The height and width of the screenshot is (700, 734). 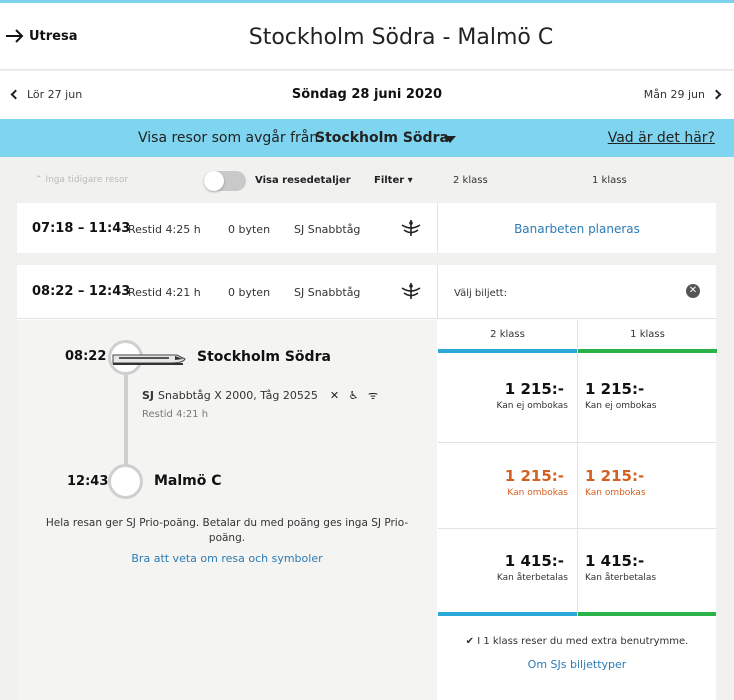 What do you see at coordinates (164, 229) in the screenshot?
I see `trip-duration: Restid 4:25 h` at bounding box center [164, 229].